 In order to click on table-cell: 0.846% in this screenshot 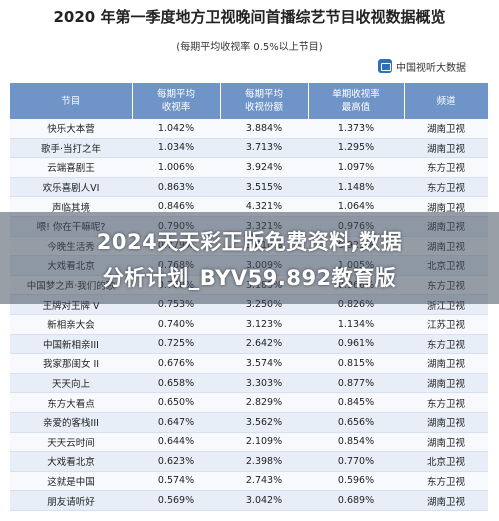, I will do `click(176, 206)`.